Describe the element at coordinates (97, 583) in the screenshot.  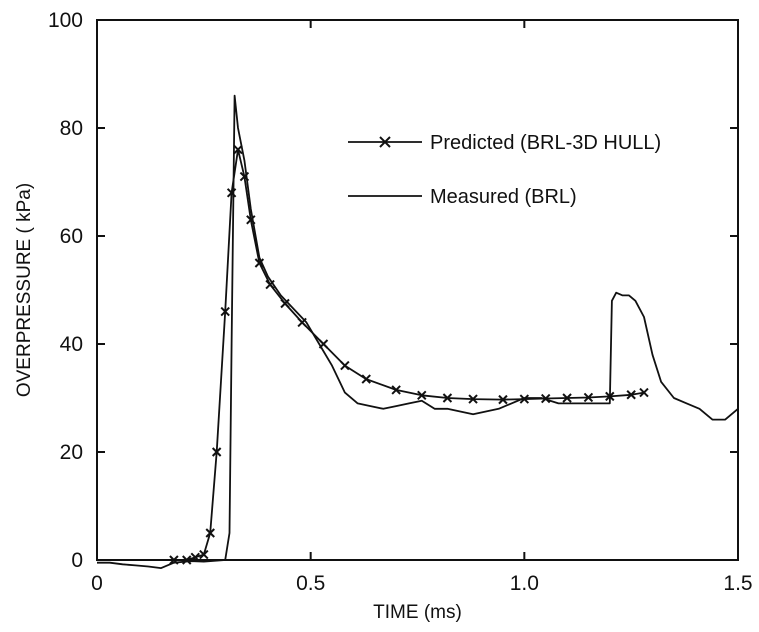
I see `x-tick-label: 0` at that location.